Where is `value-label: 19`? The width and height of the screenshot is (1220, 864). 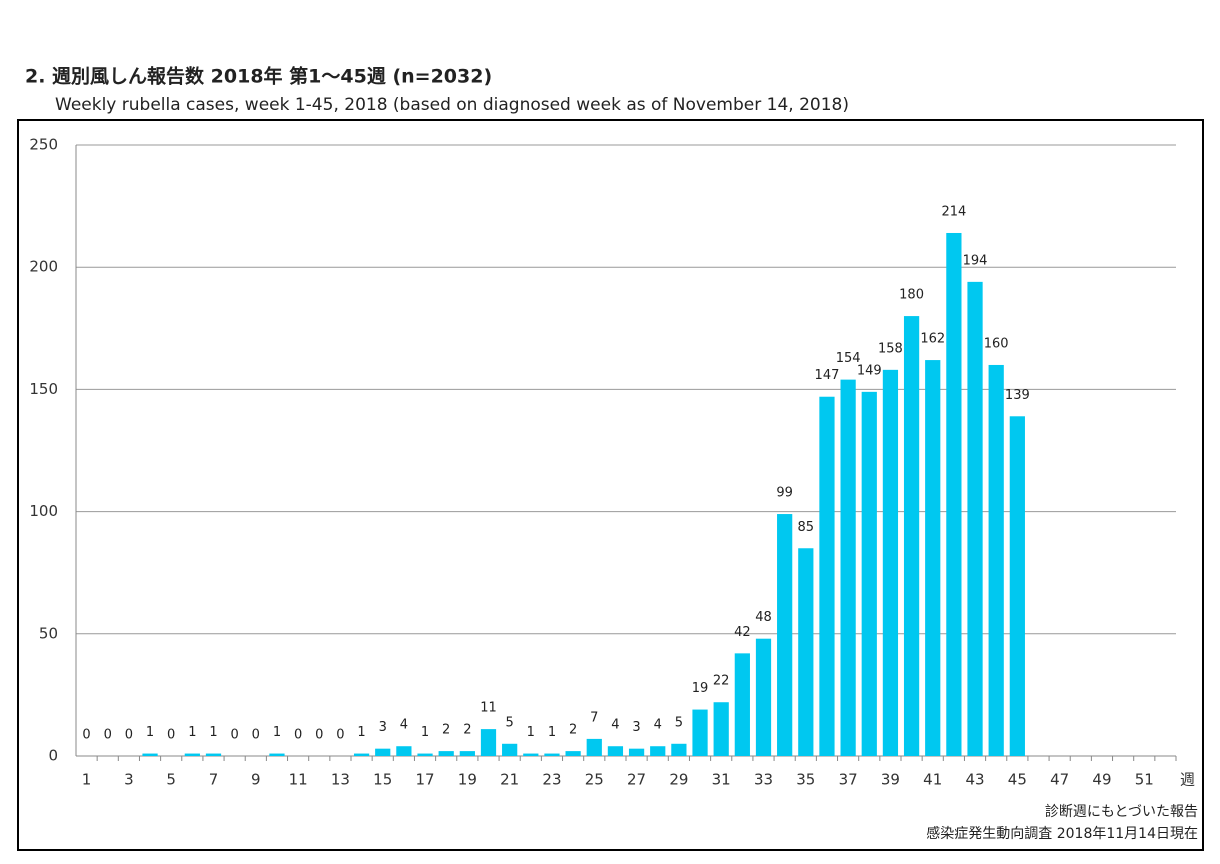
value-label: 19 is located at coordinates (700, 688).